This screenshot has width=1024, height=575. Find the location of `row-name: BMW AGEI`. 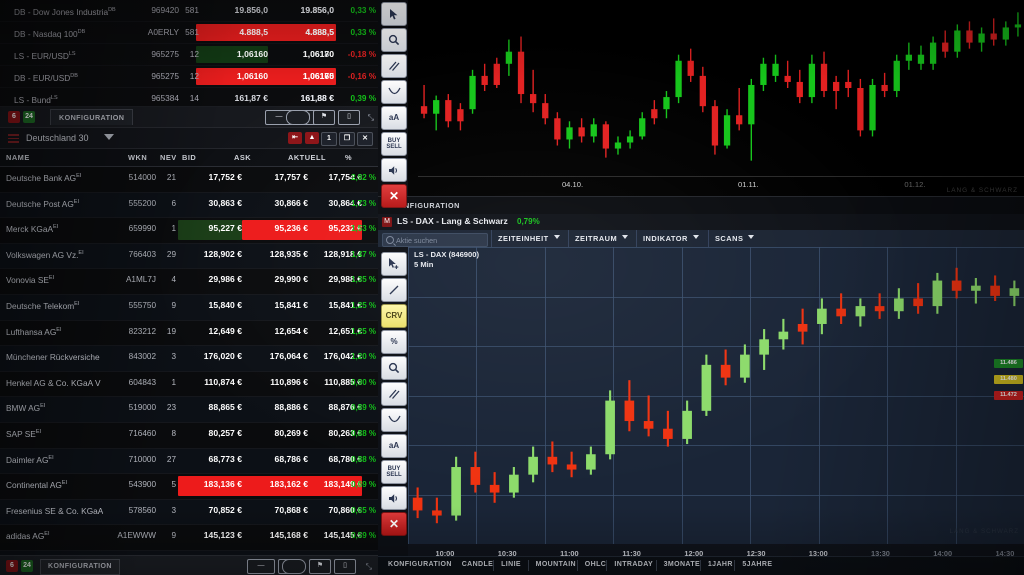

row-name: BMW AGEI is located at coordinates (26, 408).